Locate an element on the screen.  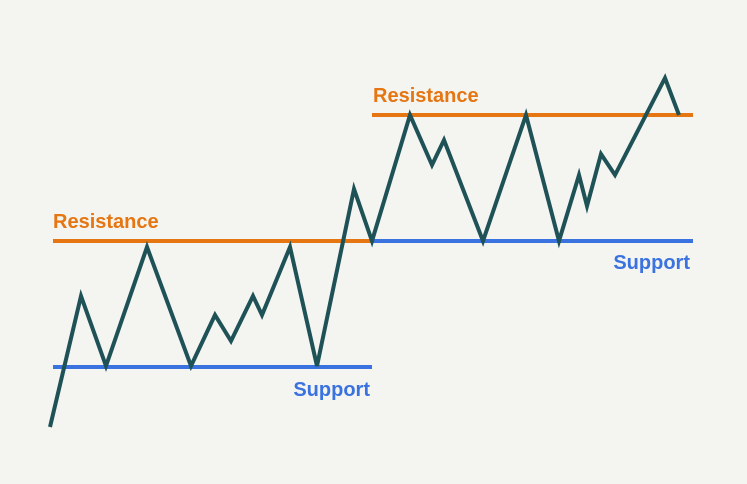
left-support-label: Support is located at coordinates (331, 390).